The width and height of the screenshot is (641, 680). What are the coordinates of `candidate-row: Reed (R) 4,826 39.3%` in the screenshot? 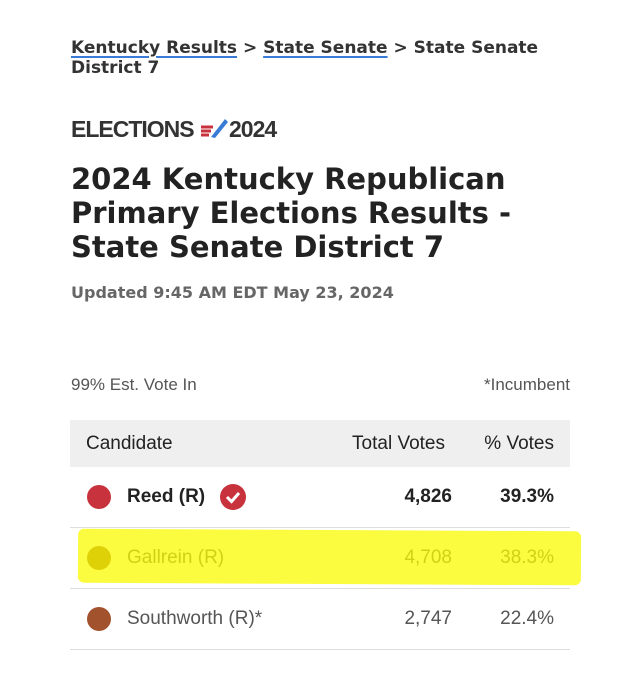 It's located at (320, 497).